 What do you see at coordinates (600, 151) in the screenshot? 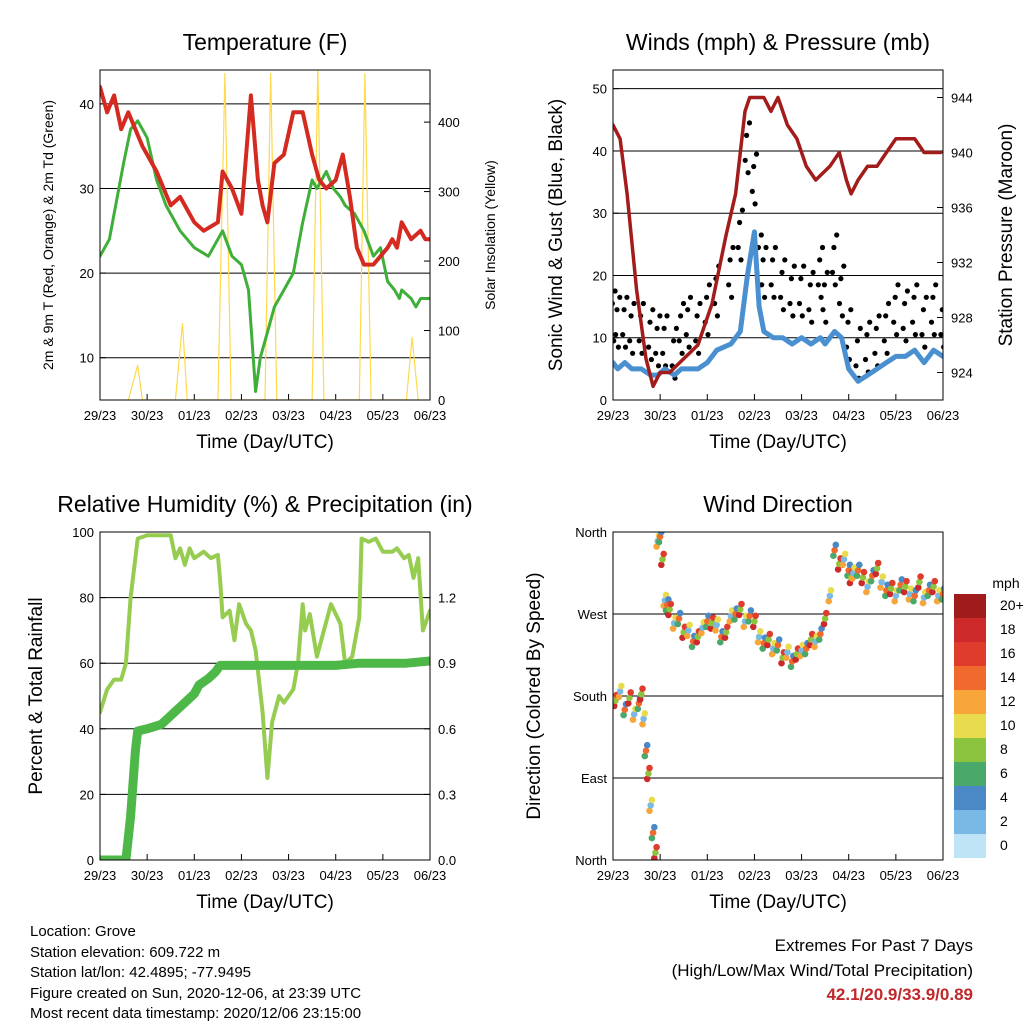
I see `y-tick-label: 40` at bounding box center [600, 151].